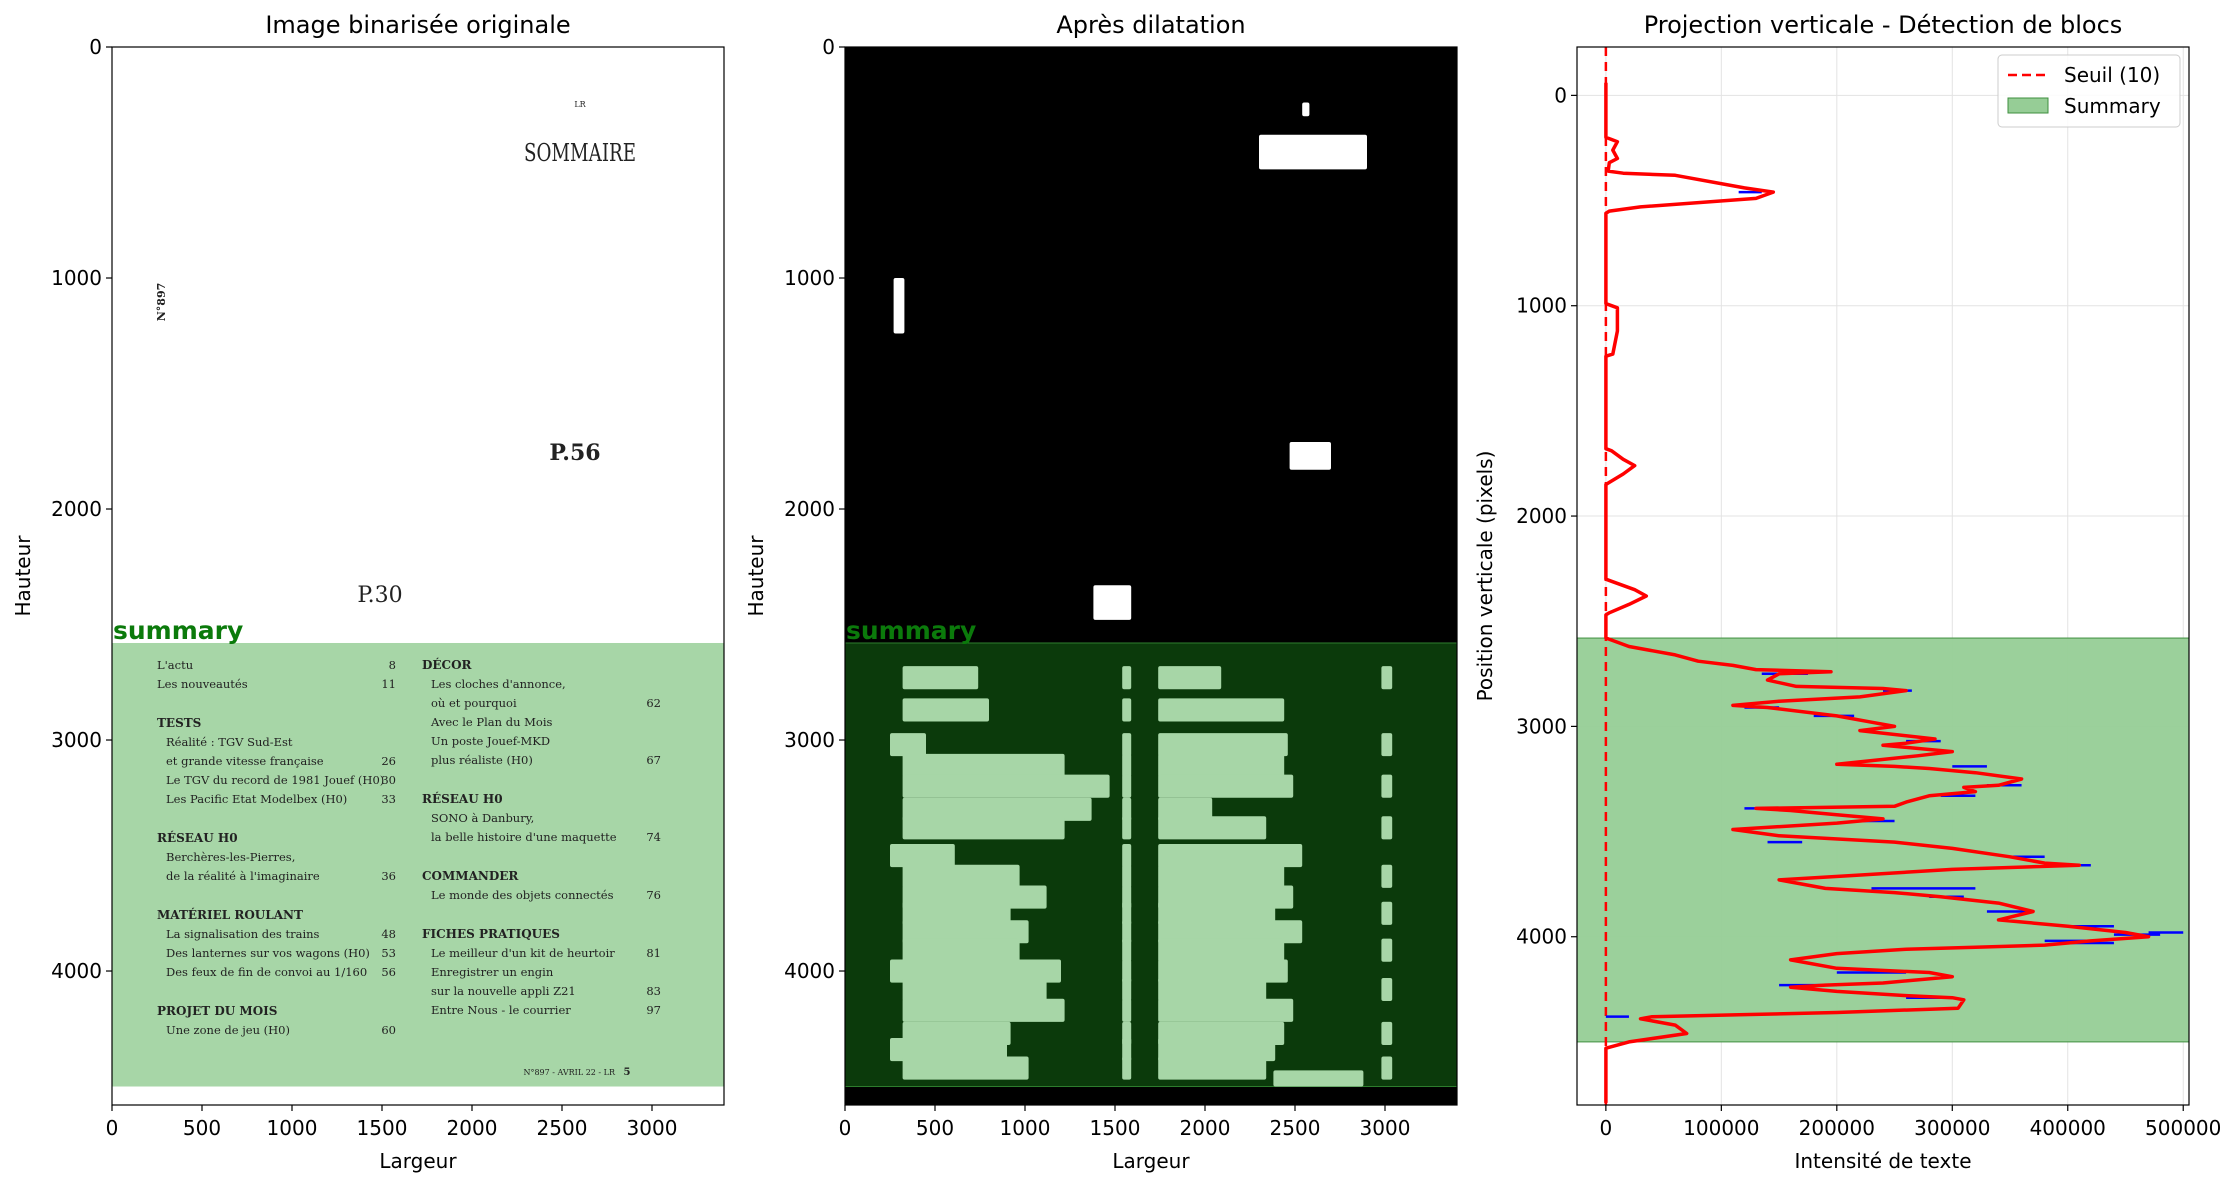  What do you see at coordinates (418, 1161) in the screenshot?
I see `left-x-axis-label: Largeur` at bounding box center [418, 1161].